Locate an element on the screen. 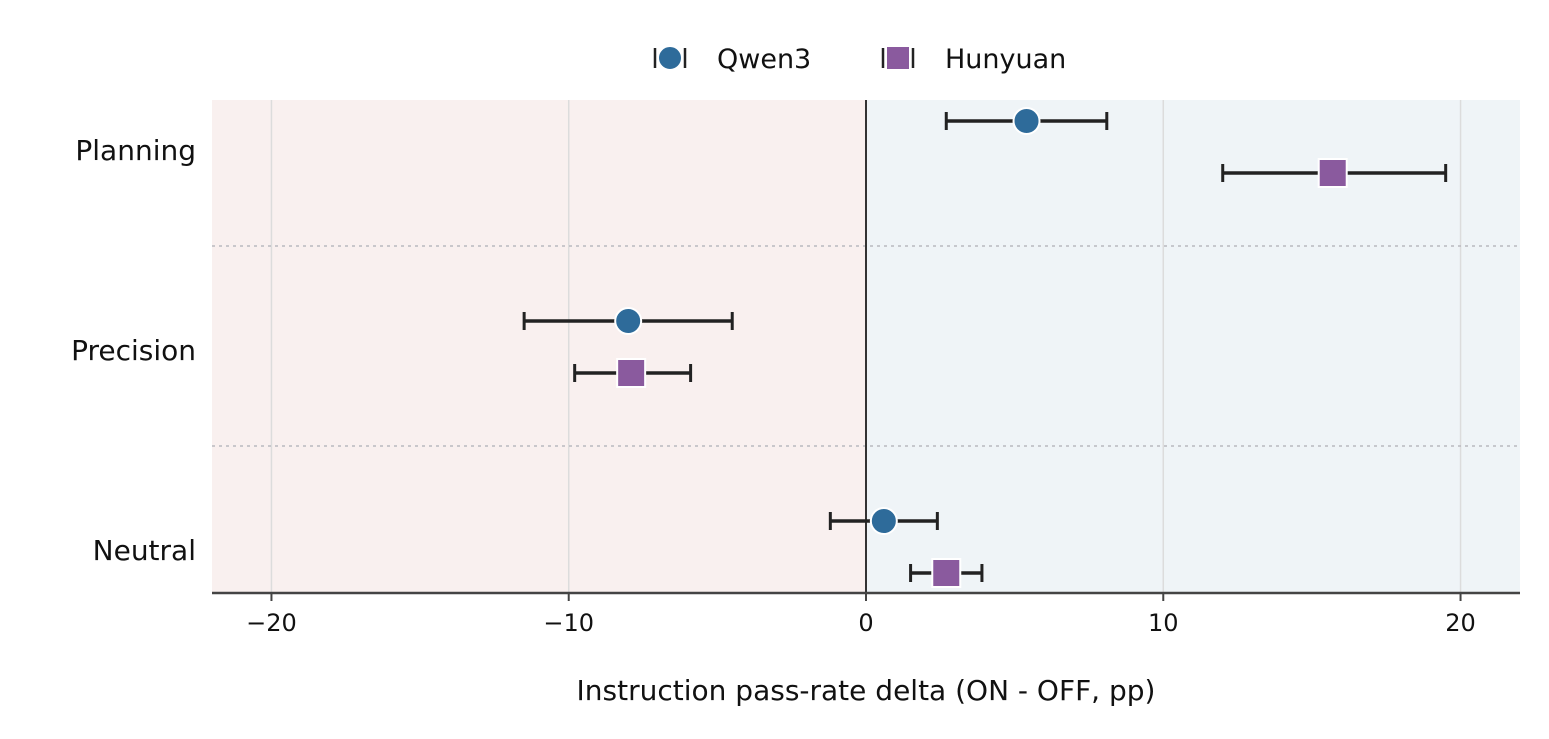 The image size is (1549, 739). category-label-precision: Precision is located at coordinates (133, 350).